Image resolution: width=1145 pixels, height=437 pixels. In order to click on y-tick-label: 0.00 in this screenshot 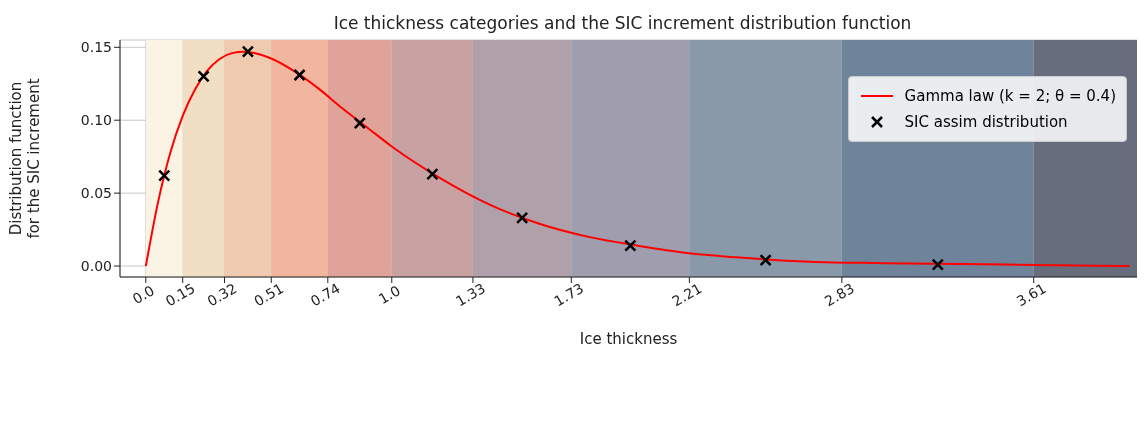, I will do `click(96, 266)`.